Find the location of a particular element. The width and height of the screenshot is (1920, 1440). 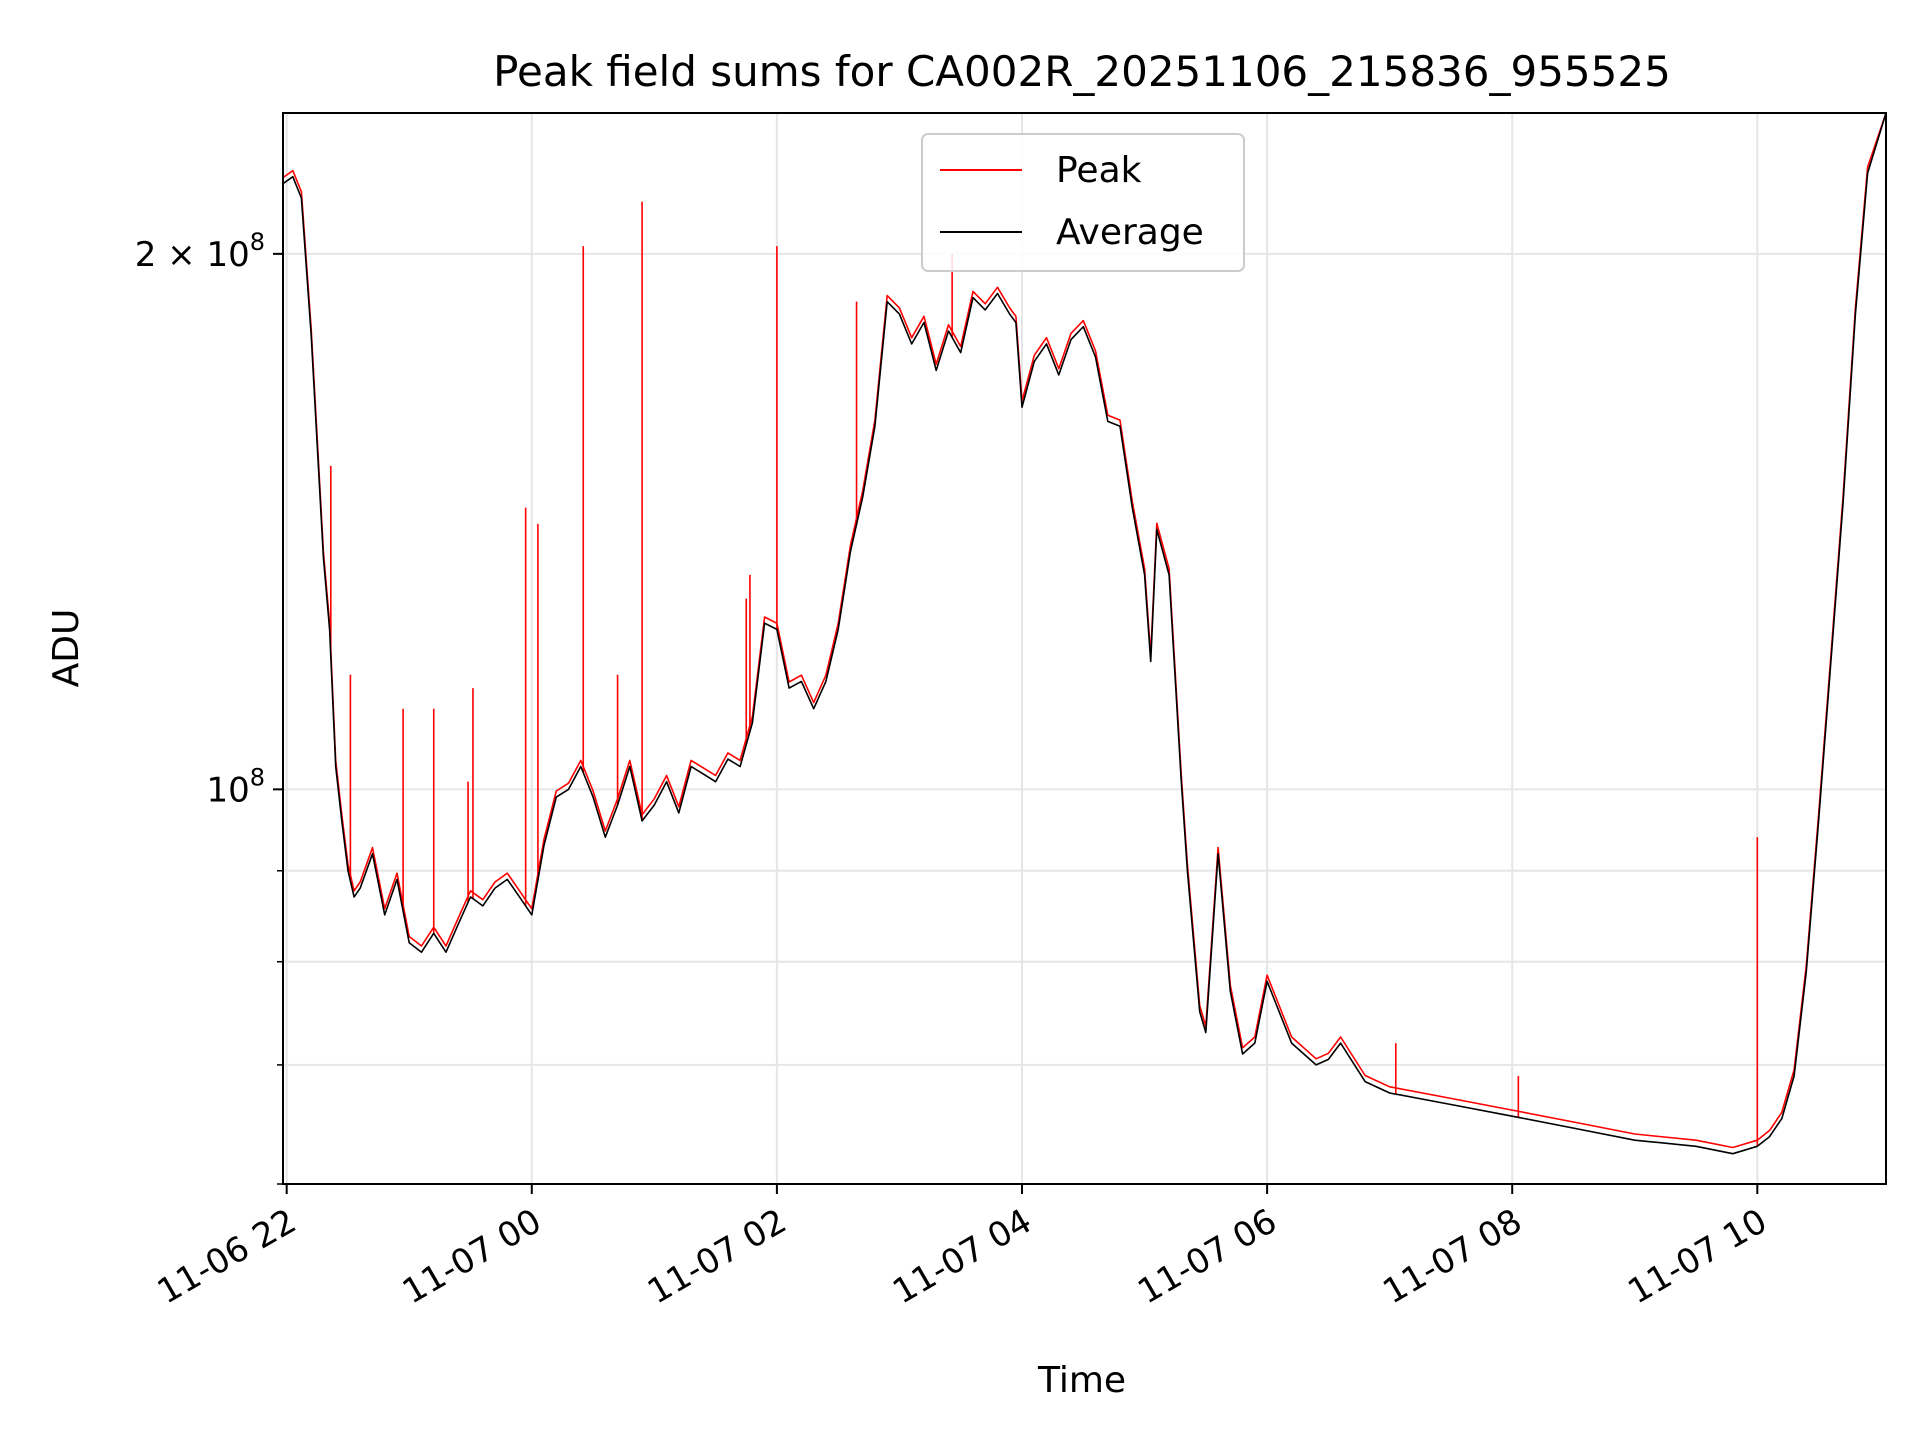

legend-average-label: Average is located at coordinates (1130, 232).